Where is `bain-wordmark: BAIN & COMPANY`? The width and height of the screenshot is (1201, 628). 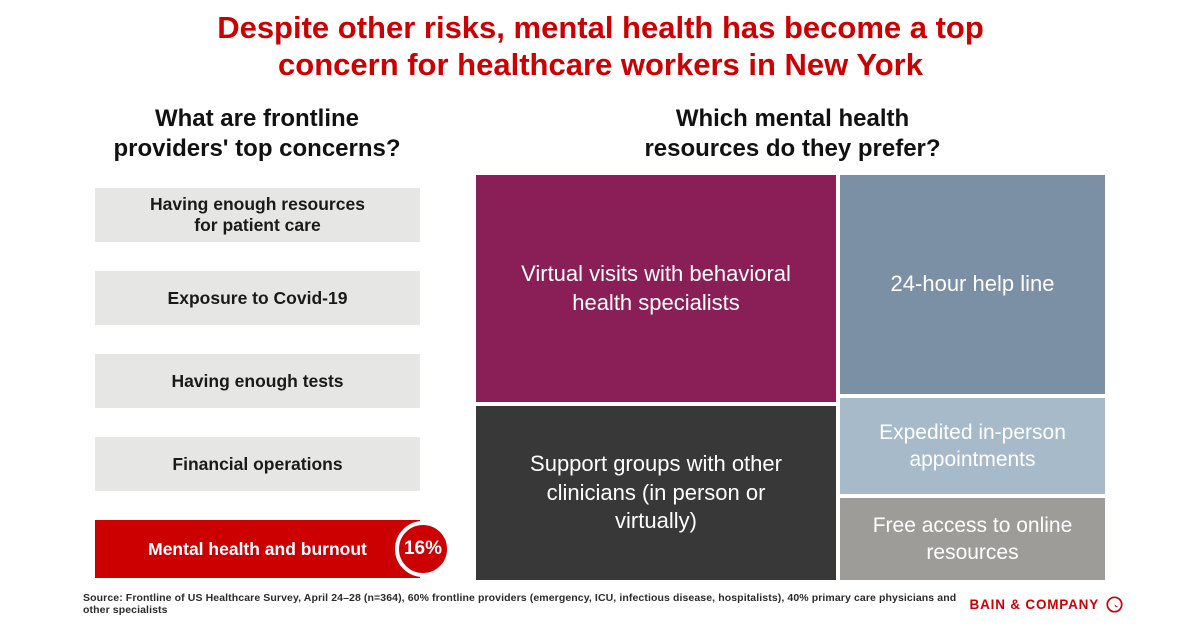
bain-wordmark: BAIN & COMPANY is located at coordinates (1034, 604).